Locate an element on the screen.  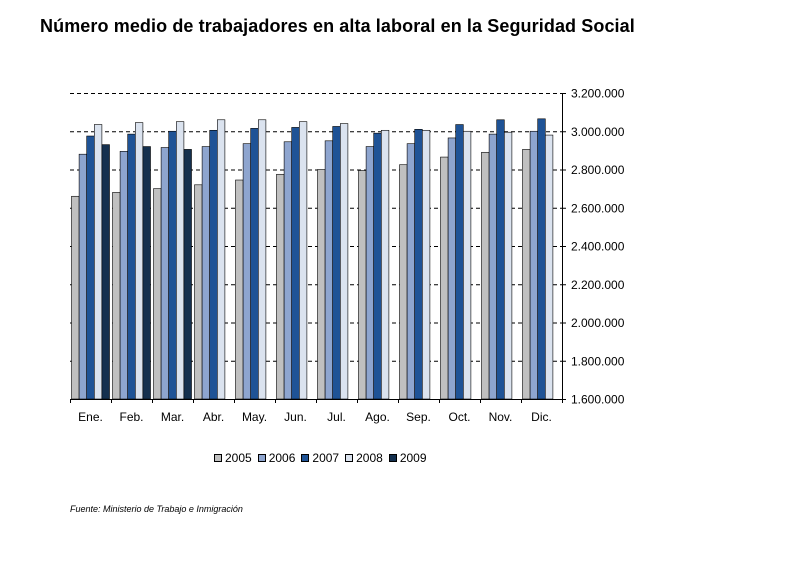
y-tick-label: 2.000.000 is located at coordinates (598, 323).